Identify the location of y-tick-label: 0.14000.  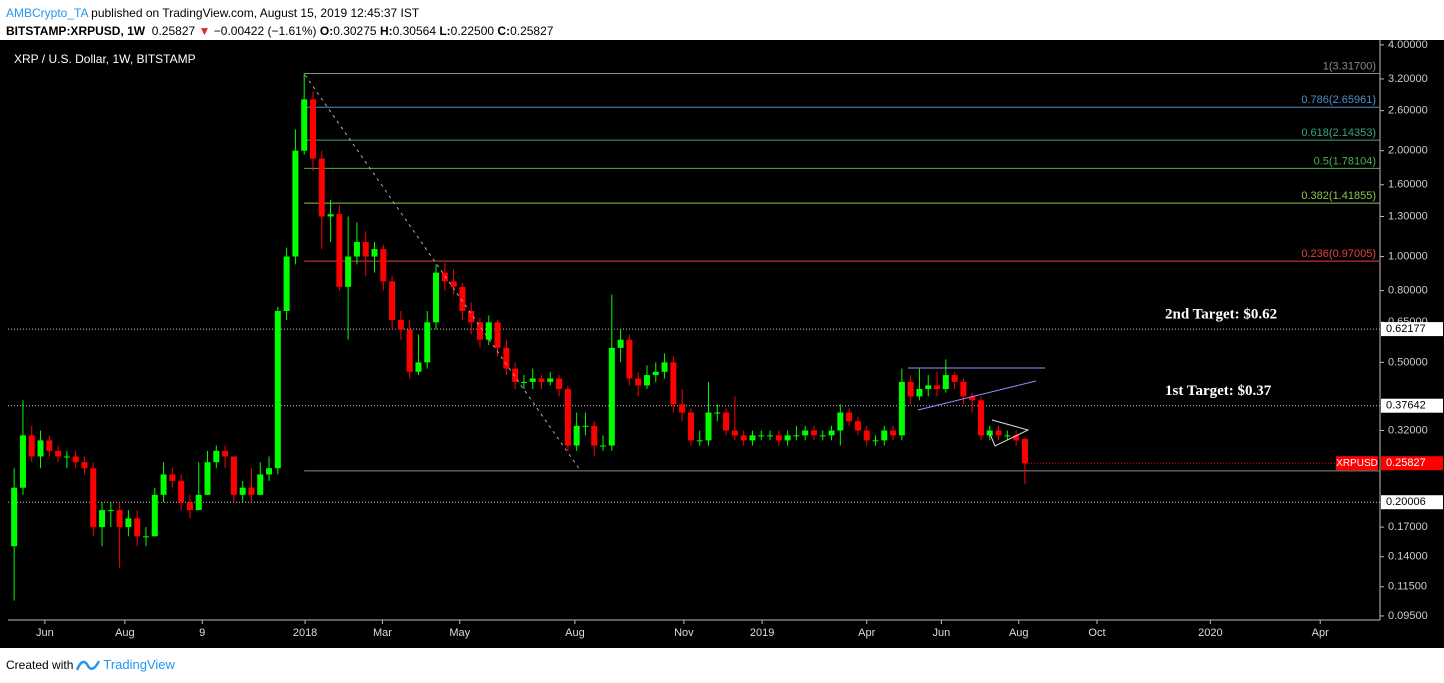
(1408, 557).